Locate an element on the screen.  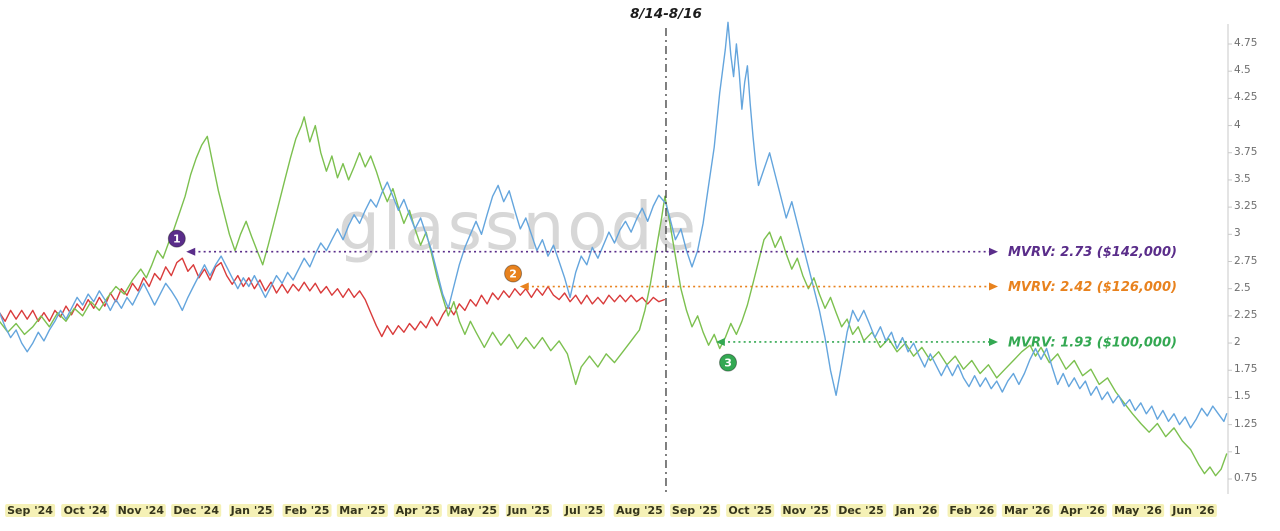
series-line-red is located at coordinates (332, 297).